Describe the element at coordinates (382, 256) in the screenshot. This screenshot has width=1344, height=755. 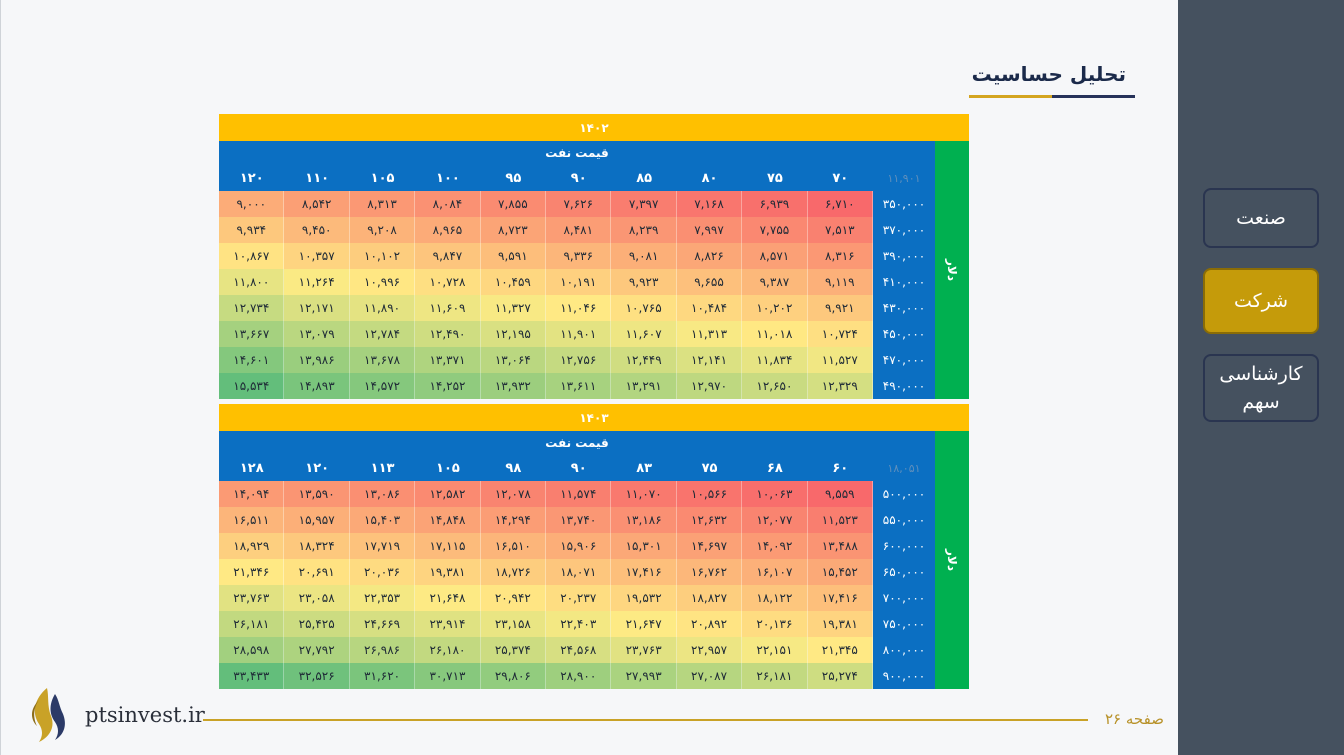
I see `table-cell: ۱۰,۱۰۲` at that location.